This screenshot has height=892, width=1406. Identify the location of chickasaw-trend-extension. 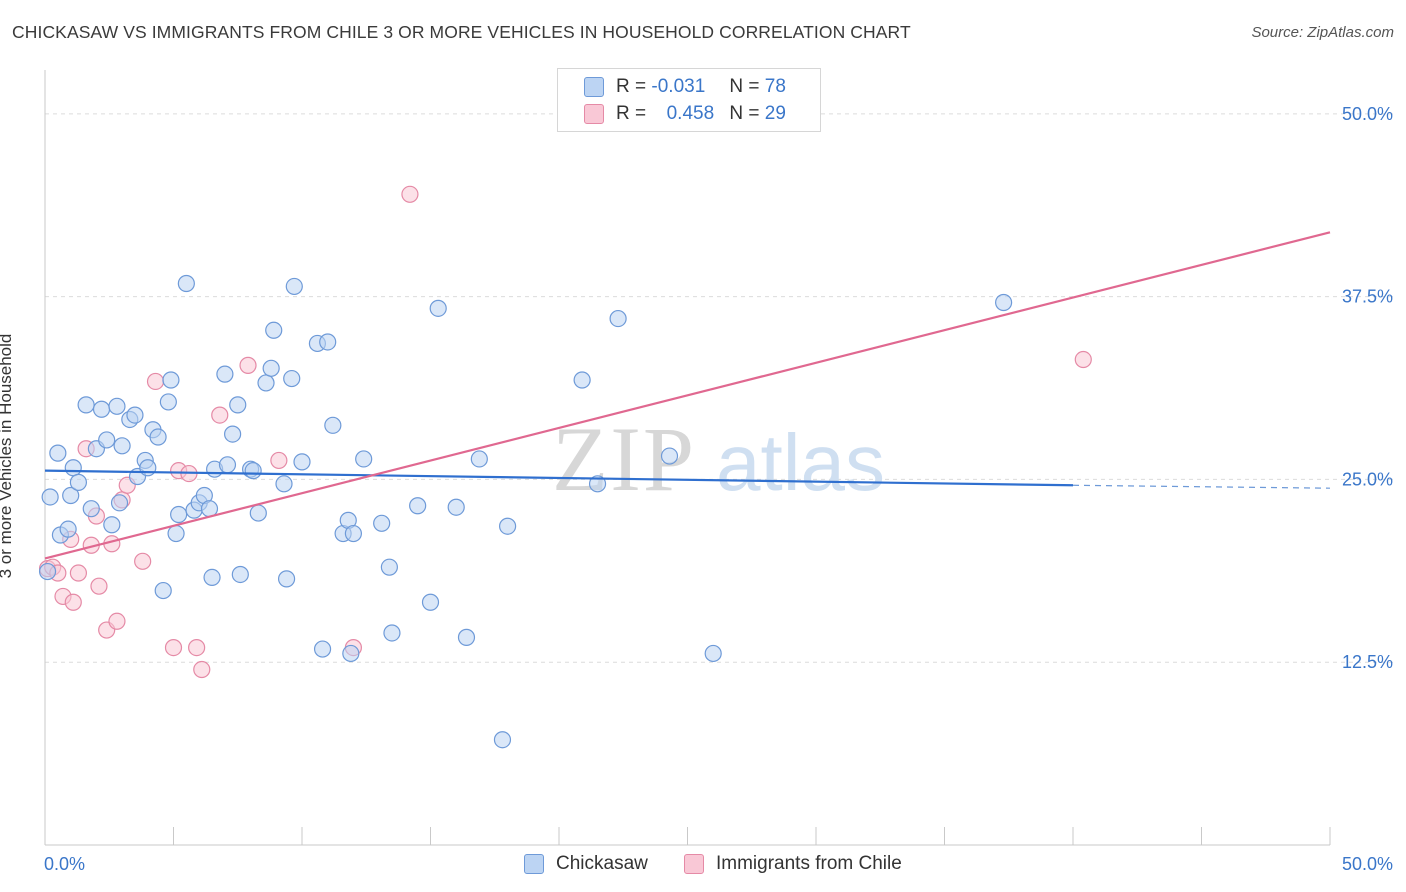
(1201, 486).